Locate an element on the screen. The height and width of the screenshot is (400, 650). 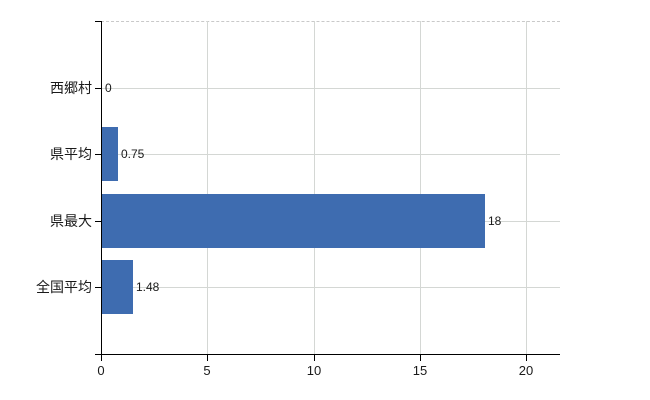
value-label-2: 18 is located at coordinates (495, 221).